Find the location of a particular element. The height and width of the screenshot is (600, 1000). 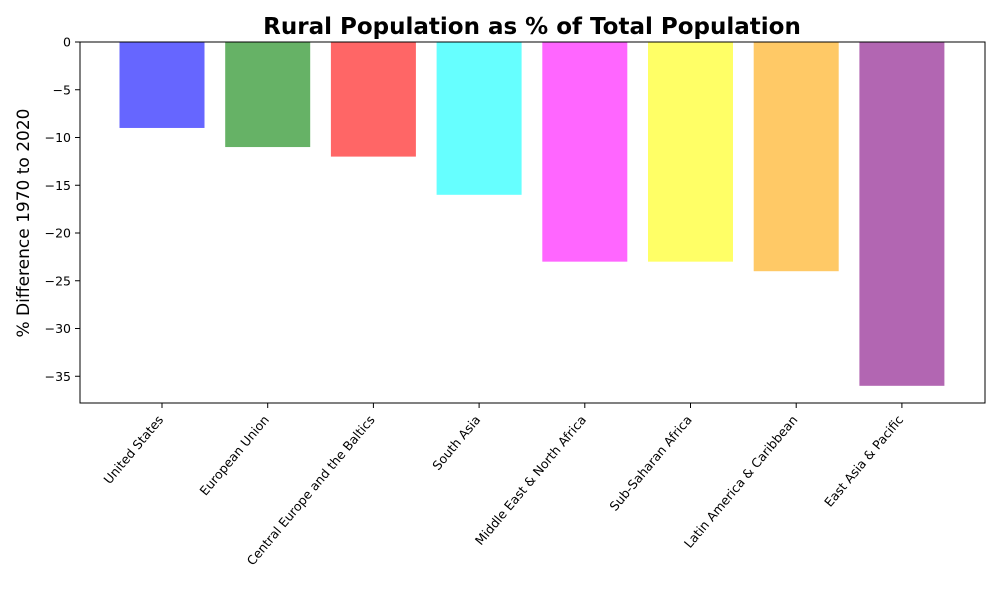

y-axis-label: % Difference 1970 to 2020 is located at coordinates (24, 222).